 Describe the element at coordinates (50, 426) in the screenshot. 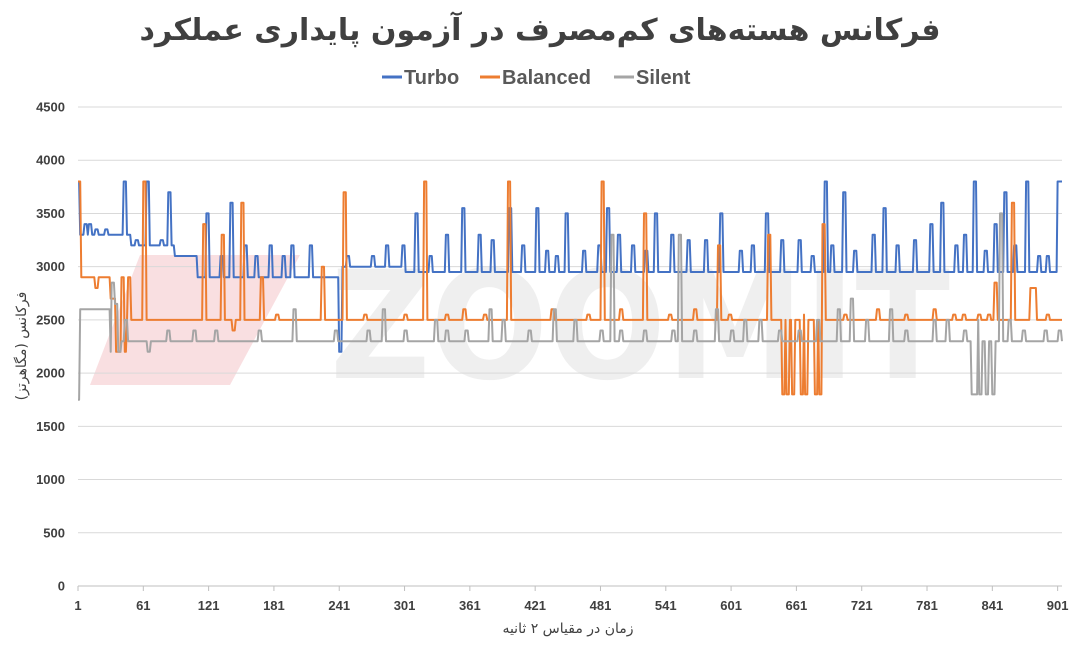

I see `y-tick-label: 1500` at that location.